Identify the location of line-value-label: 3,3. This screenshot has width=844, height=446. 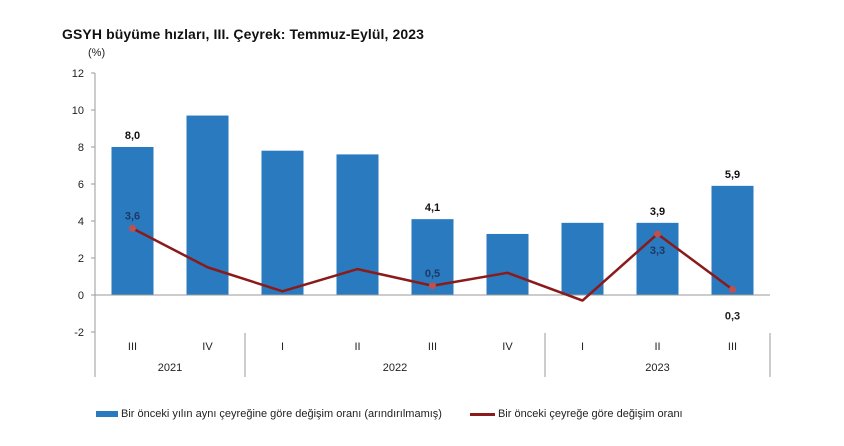
(657, 251).